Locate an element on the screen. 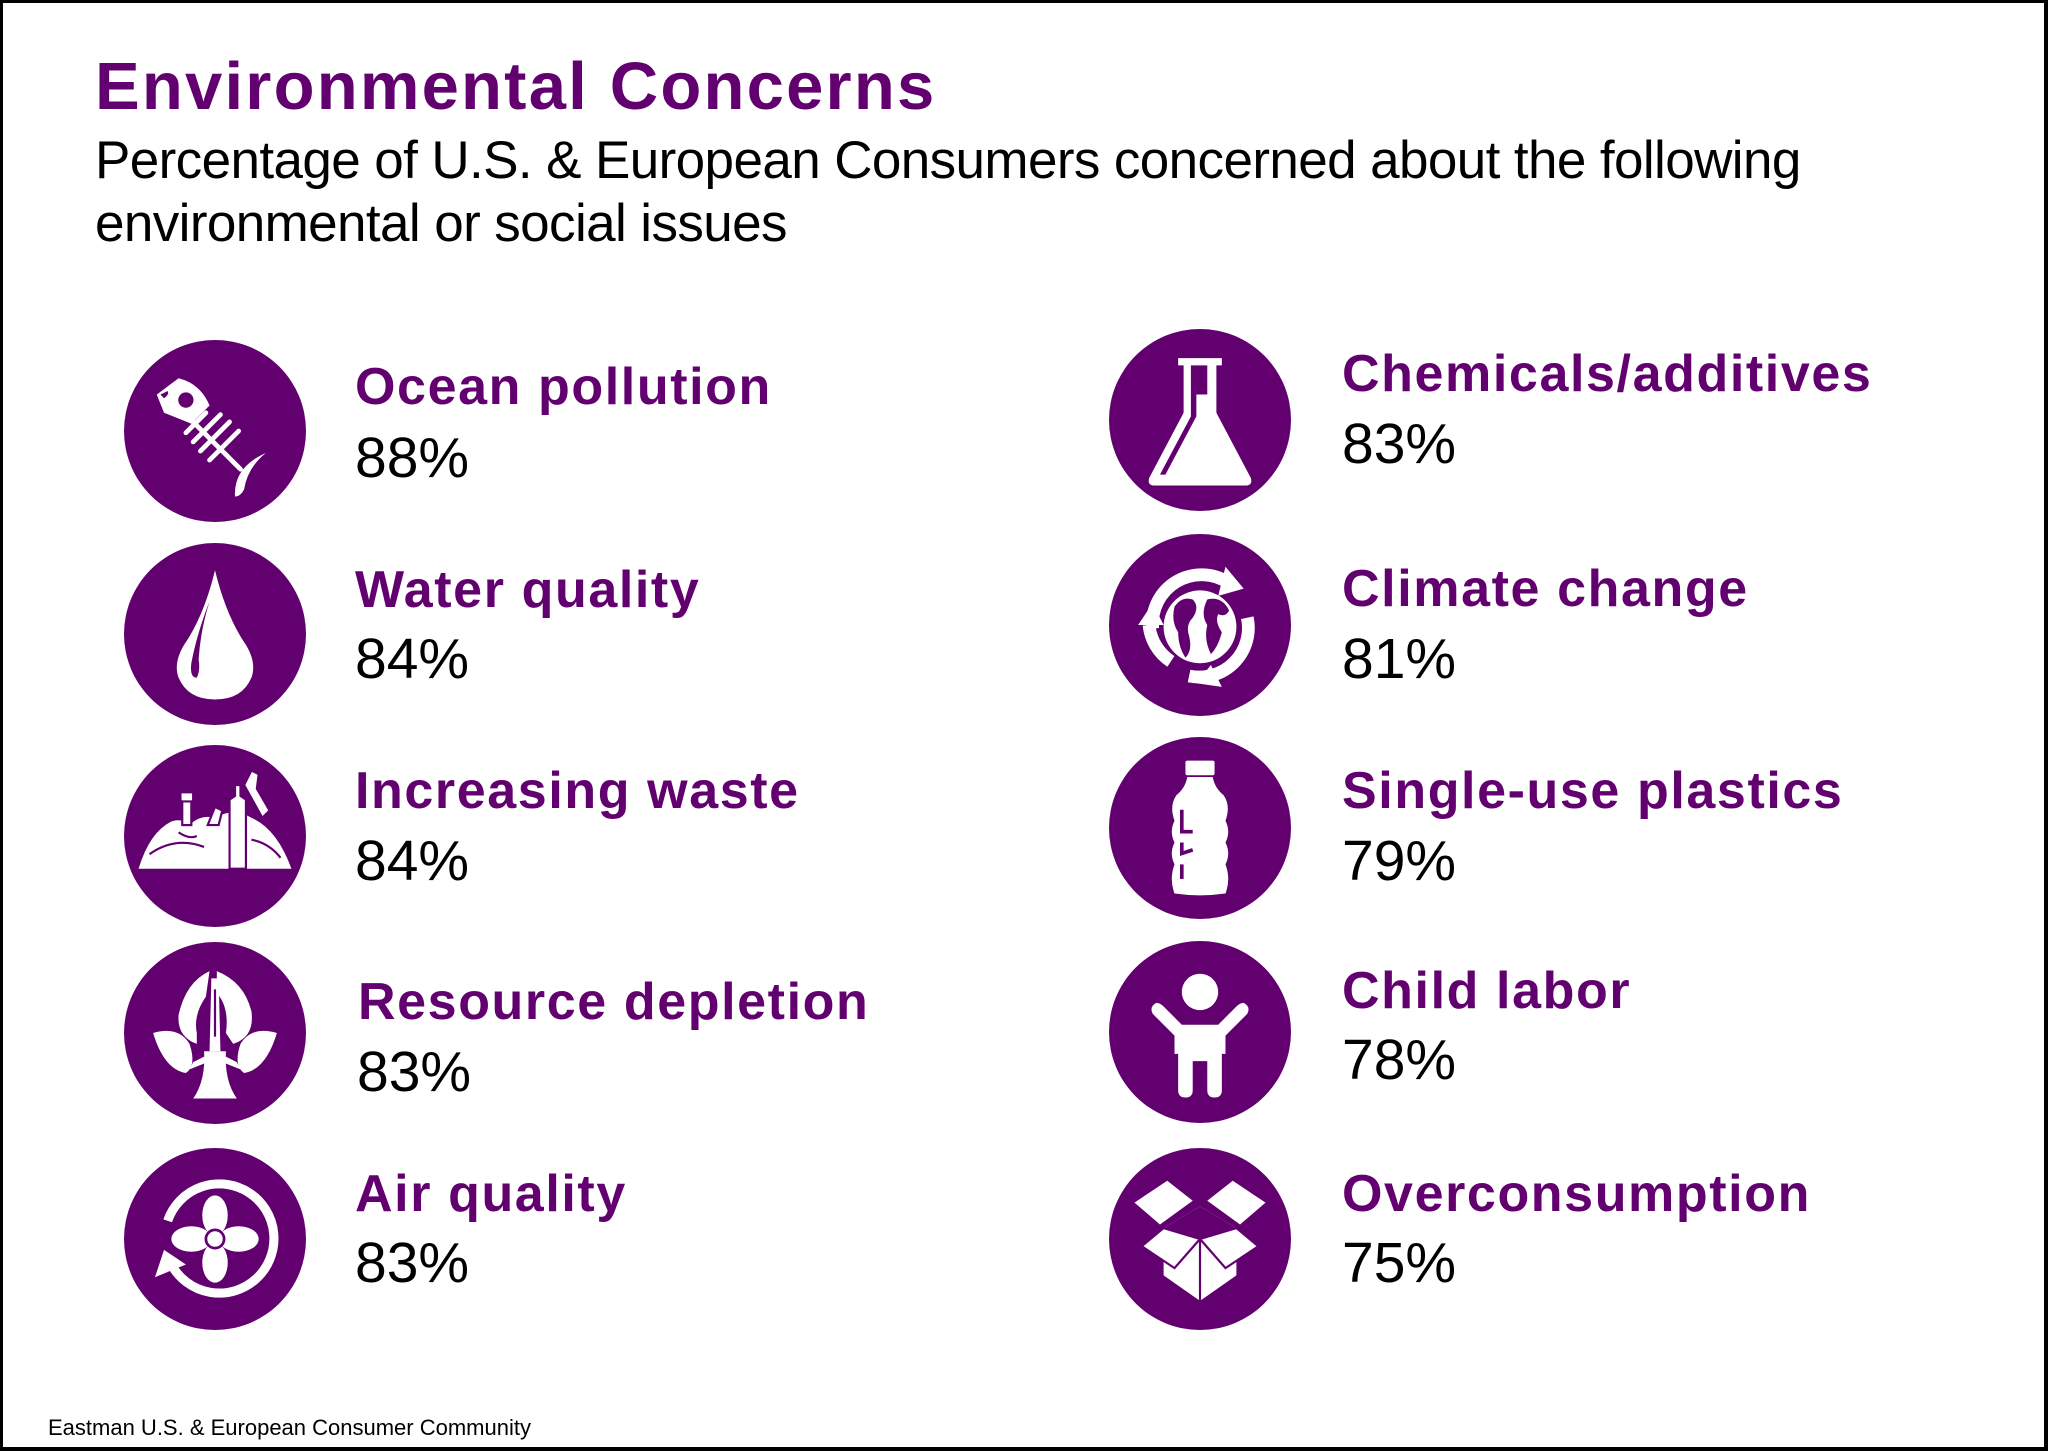 The height and width of the screenshot is (1451, 2048). concern-label: Resource depletion is located at coordinates (614, 1002).